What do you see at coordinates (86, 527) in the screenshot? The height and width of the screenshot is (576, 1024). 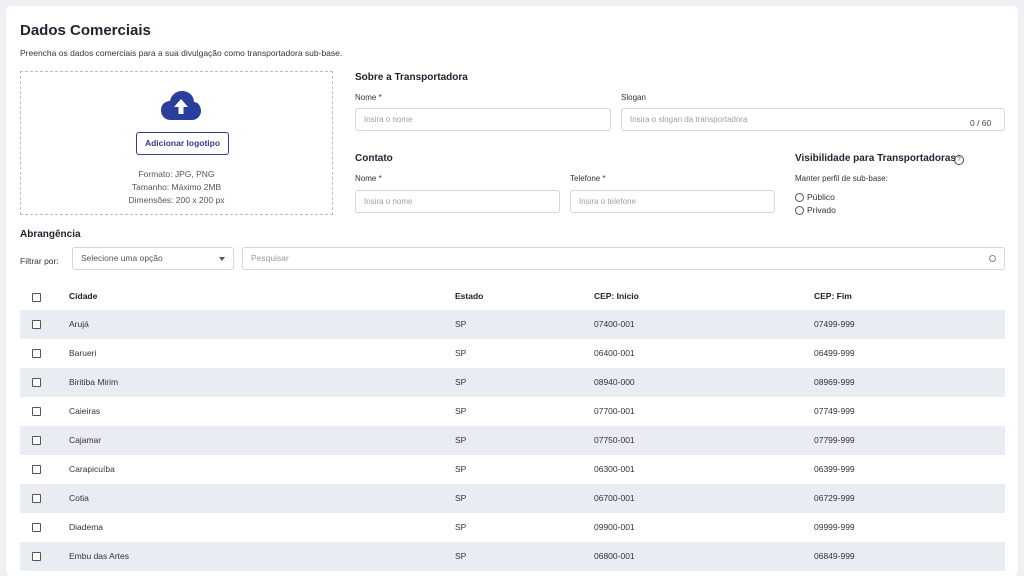 I see `city-cell: Diadema` at bounding box center [86, 527].